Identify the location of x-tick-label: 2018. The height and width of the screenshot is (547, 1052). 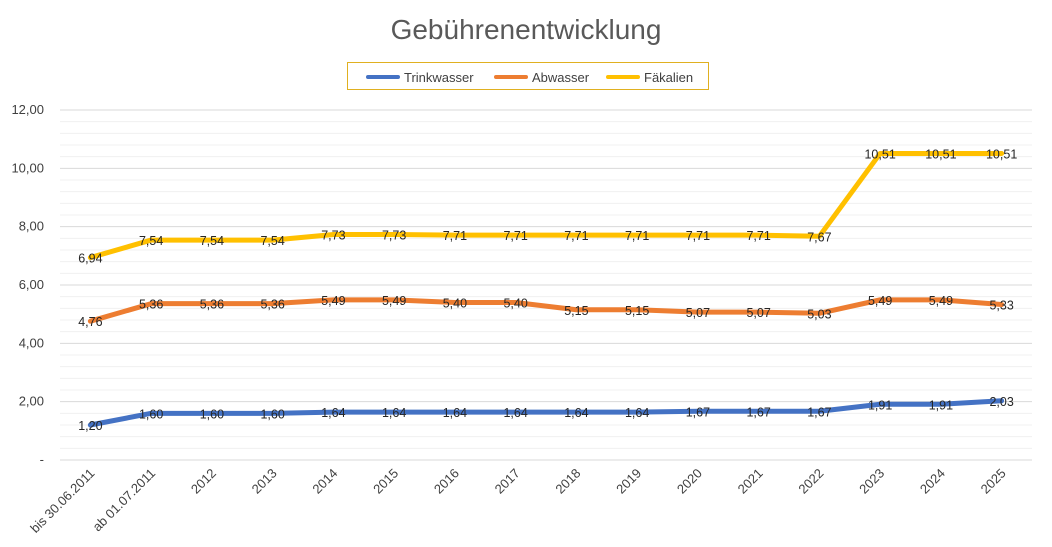
(567, 481).